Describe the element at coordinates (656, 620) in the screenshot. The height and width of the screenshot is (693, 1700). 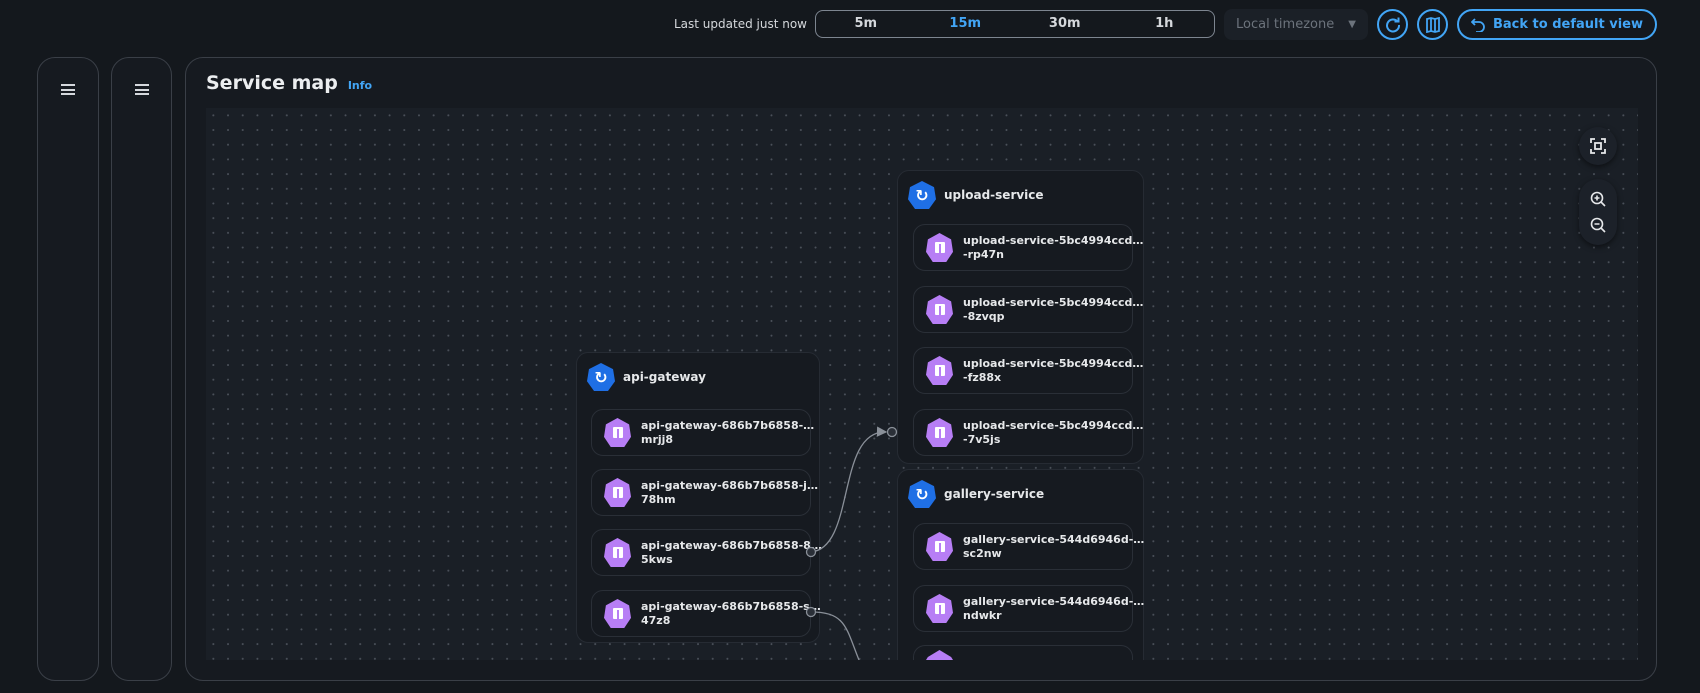
I see `pod-suffix: 47z8` at that location.